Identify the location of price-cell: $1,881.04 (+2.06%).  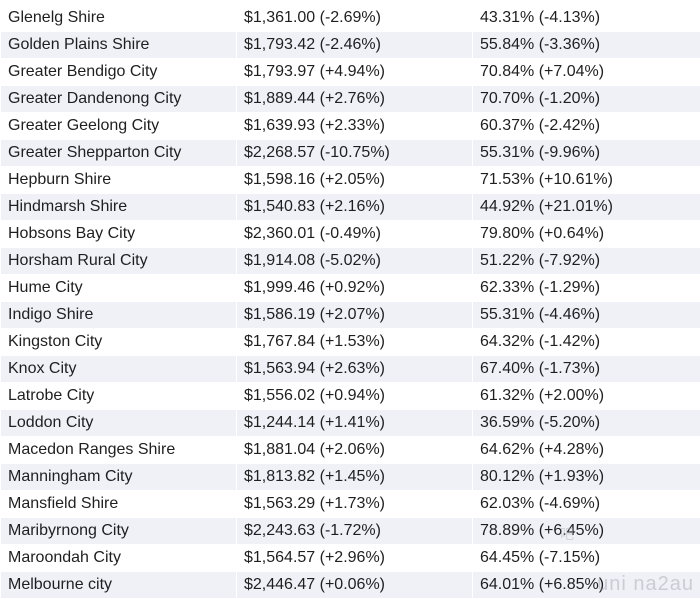
(355, 450).